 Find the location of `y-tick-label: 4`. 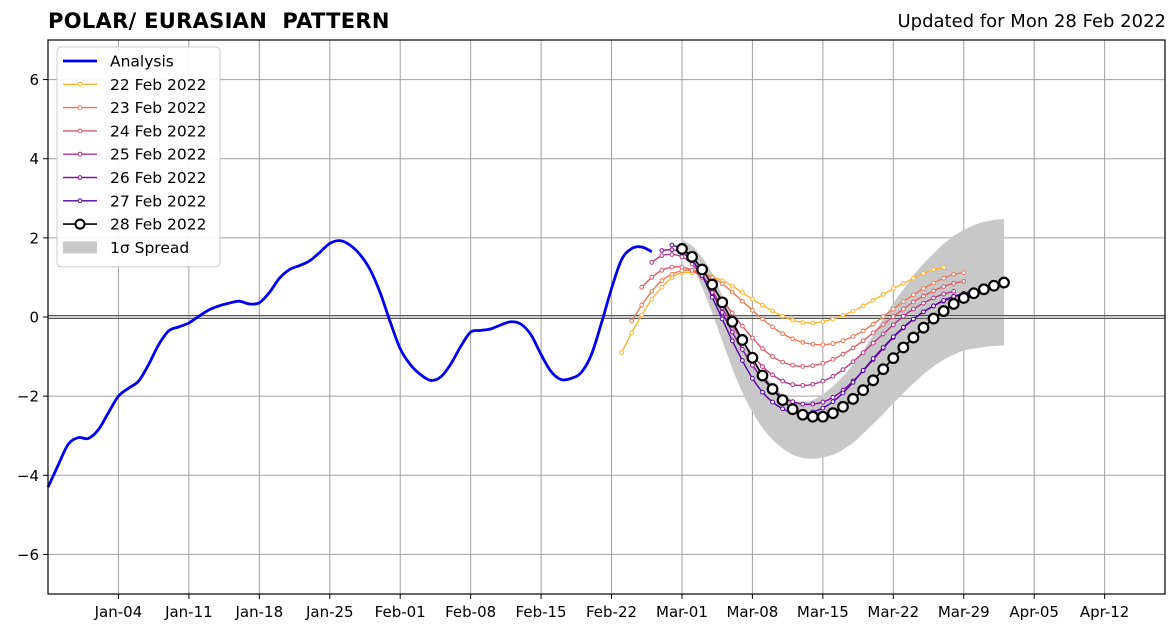

y-tick-label: 4 is located at coordinates (34, 159).